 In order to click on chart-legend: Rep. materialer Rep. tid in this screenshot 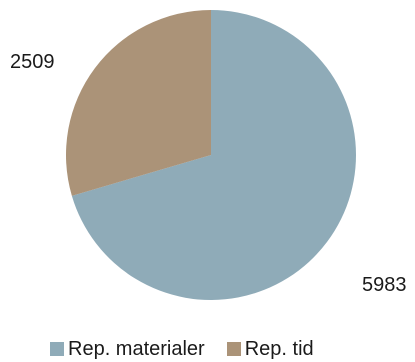, I will do `click(182, 349)`.